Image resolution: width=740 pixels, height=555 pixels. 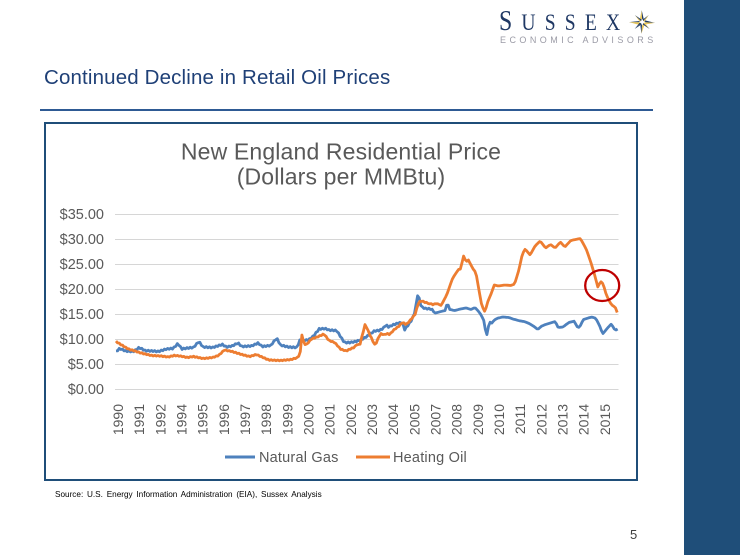 What do you see at coordinates (82, 215) in the screenshot?
I see `svg-text: $35.00` at bounding box center [82, 215].